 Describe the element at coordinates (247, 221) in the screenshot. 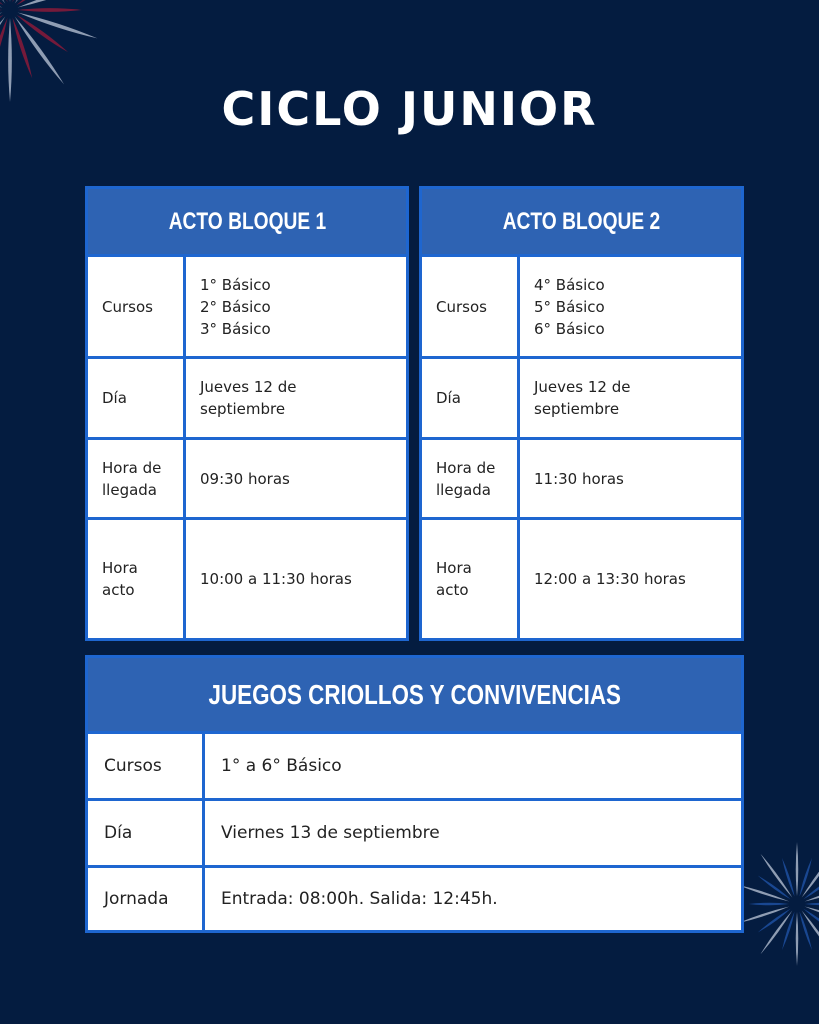

I see `table-header: ACTO BLOQUE 1` at that location.